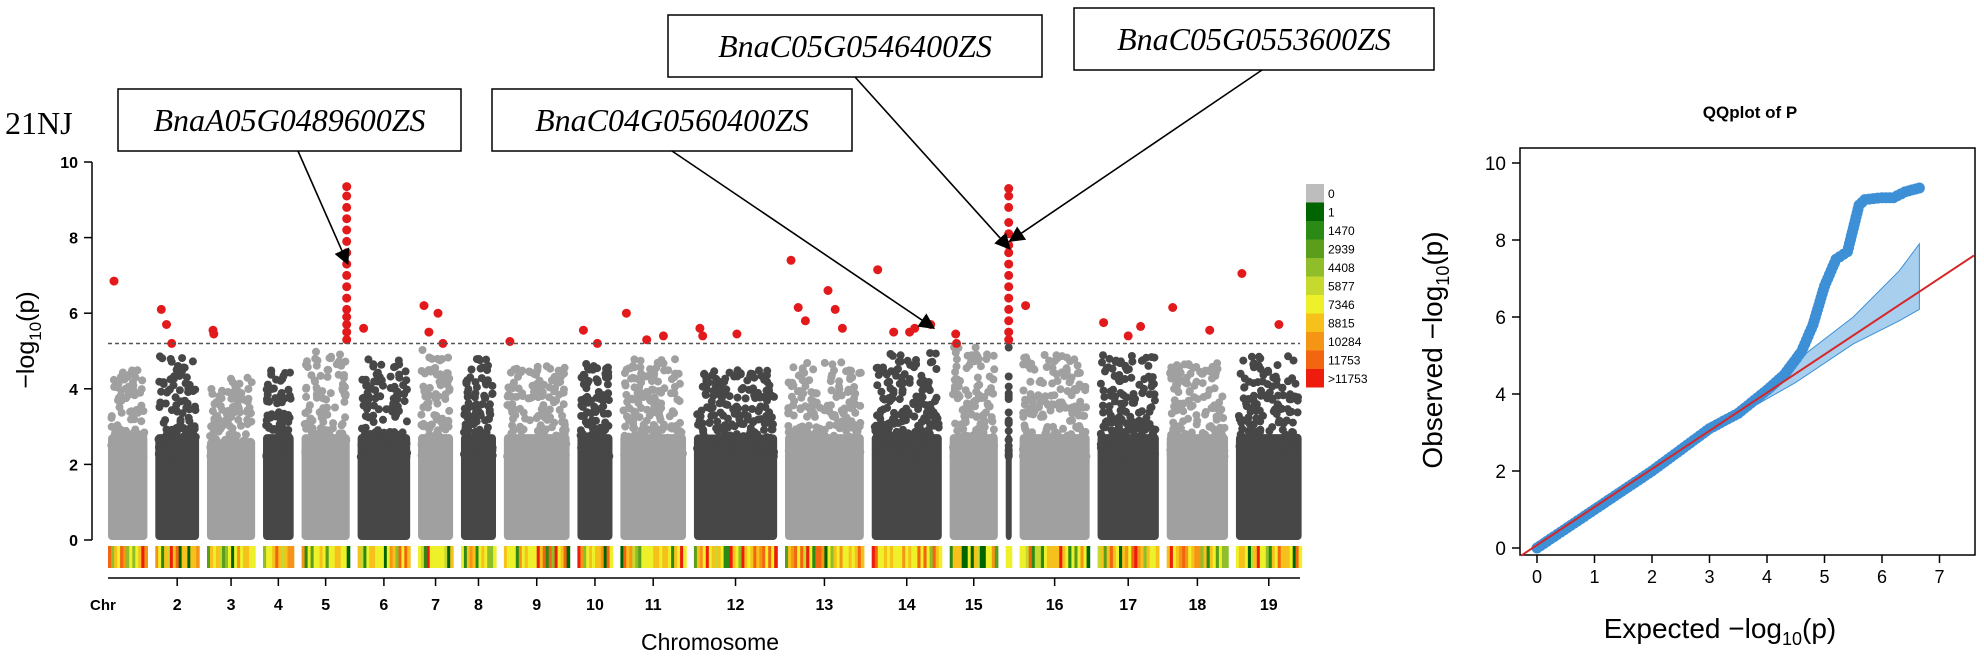  What do you see at coordinates (128, 487) in the screenshot?
I see `chromosome-body` at bounding box center [128, 487].